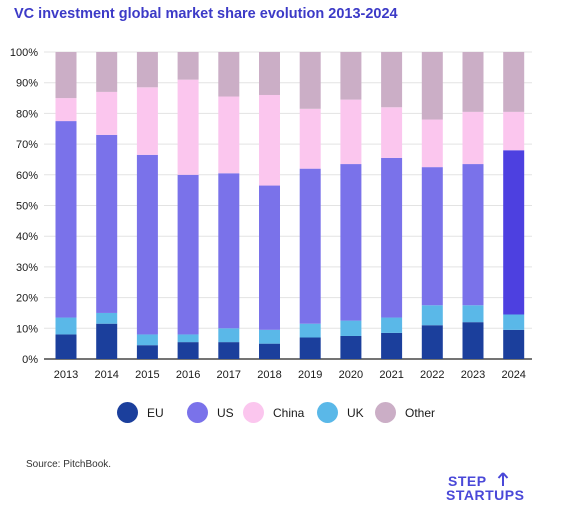 The height and width of the screenshot is (511, 579). I want to click on legend-item-us: US, so click(210, 412).